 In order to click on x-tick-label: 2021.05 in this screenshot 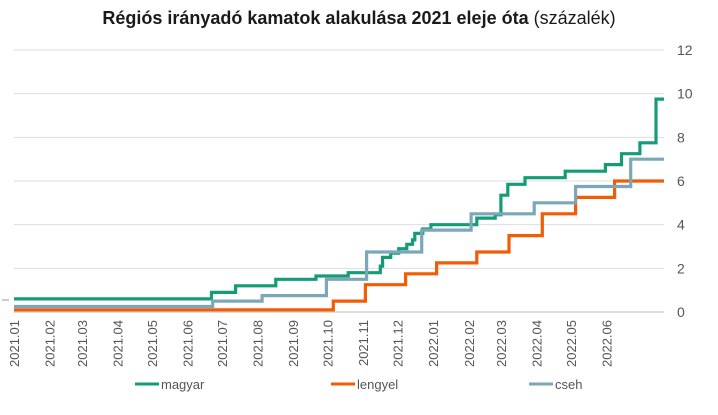, I will do `click(152, 343)`.